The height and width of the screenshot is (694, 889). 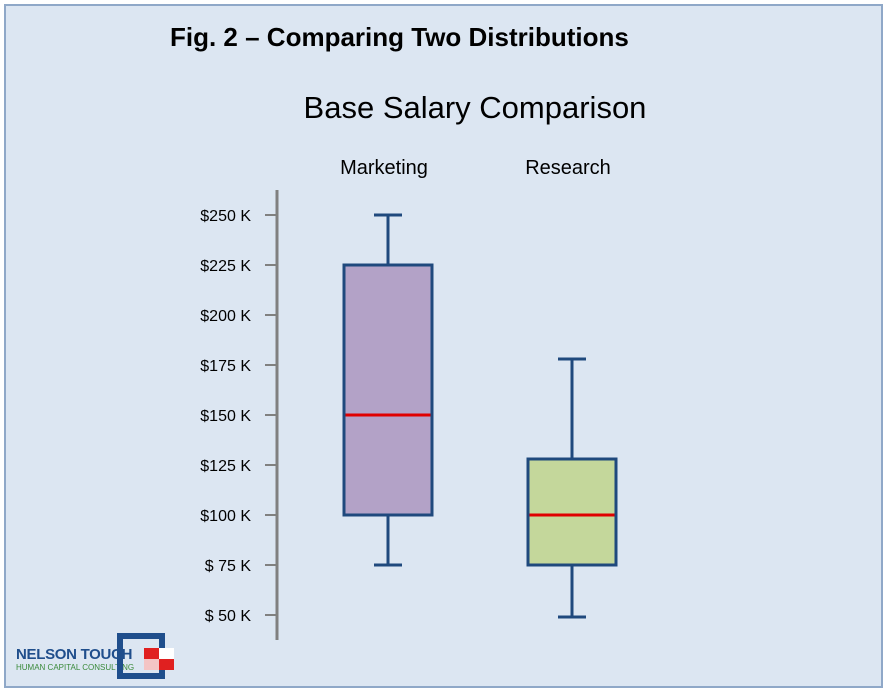 I want to click on y-tick-label: $125 K, so click(x=225, y=466).